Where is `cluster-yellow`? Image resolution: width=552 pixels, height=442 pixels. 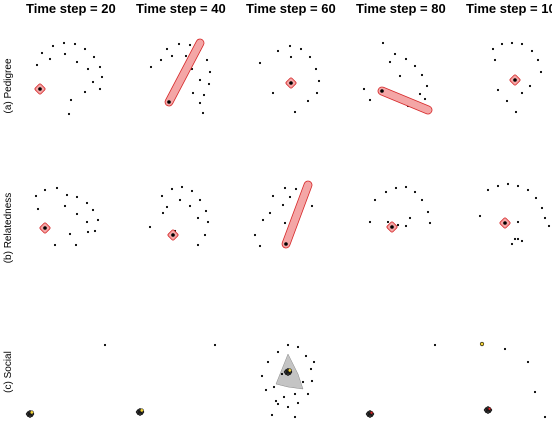
cluster-yellow is located at coordinates (141, 410).